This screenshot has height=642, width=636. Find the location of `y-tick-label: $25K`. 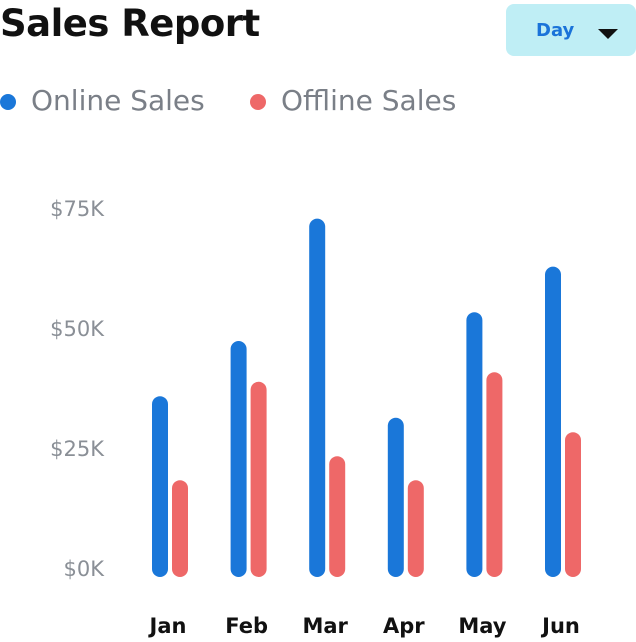

y-tick-label: $25K is located at coordinates (77, 449).